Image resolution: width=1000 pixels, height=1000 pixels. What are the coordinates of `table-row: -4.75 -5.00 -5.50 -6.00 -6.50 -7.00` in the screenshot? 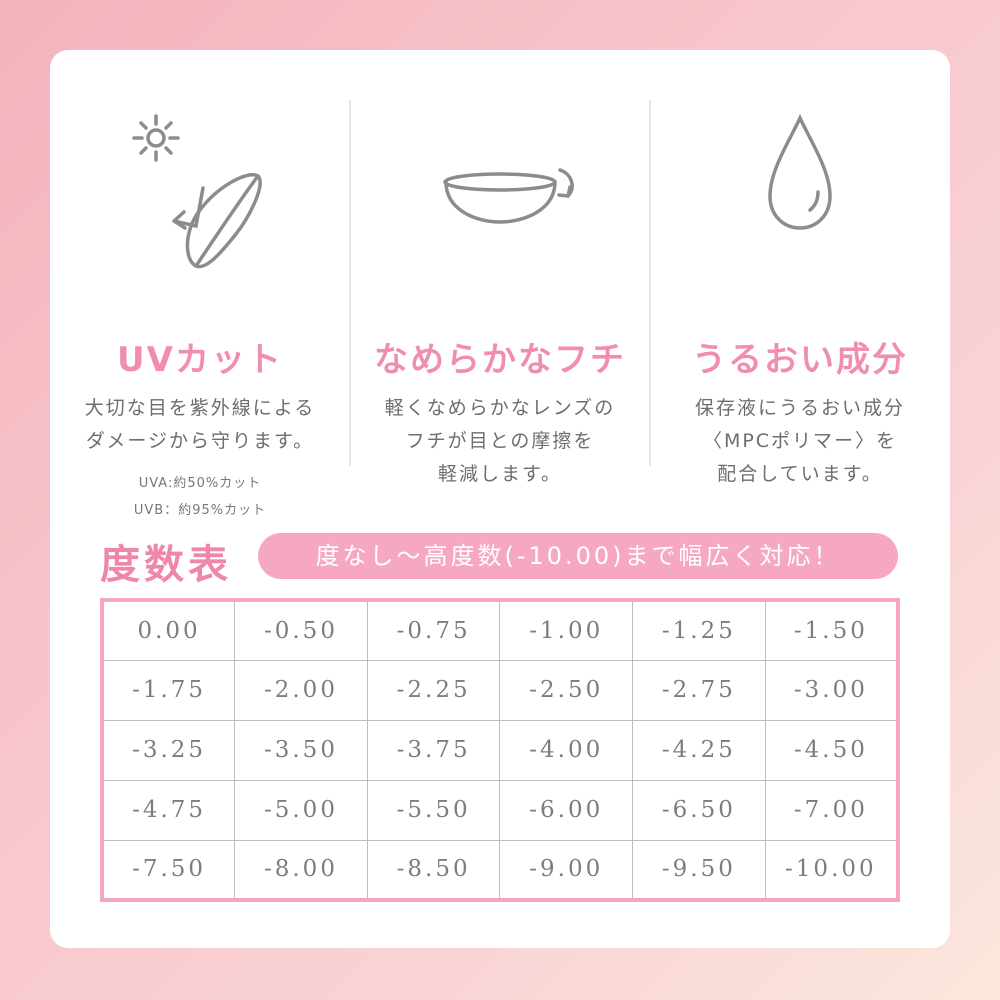 It's located at (500, 810).